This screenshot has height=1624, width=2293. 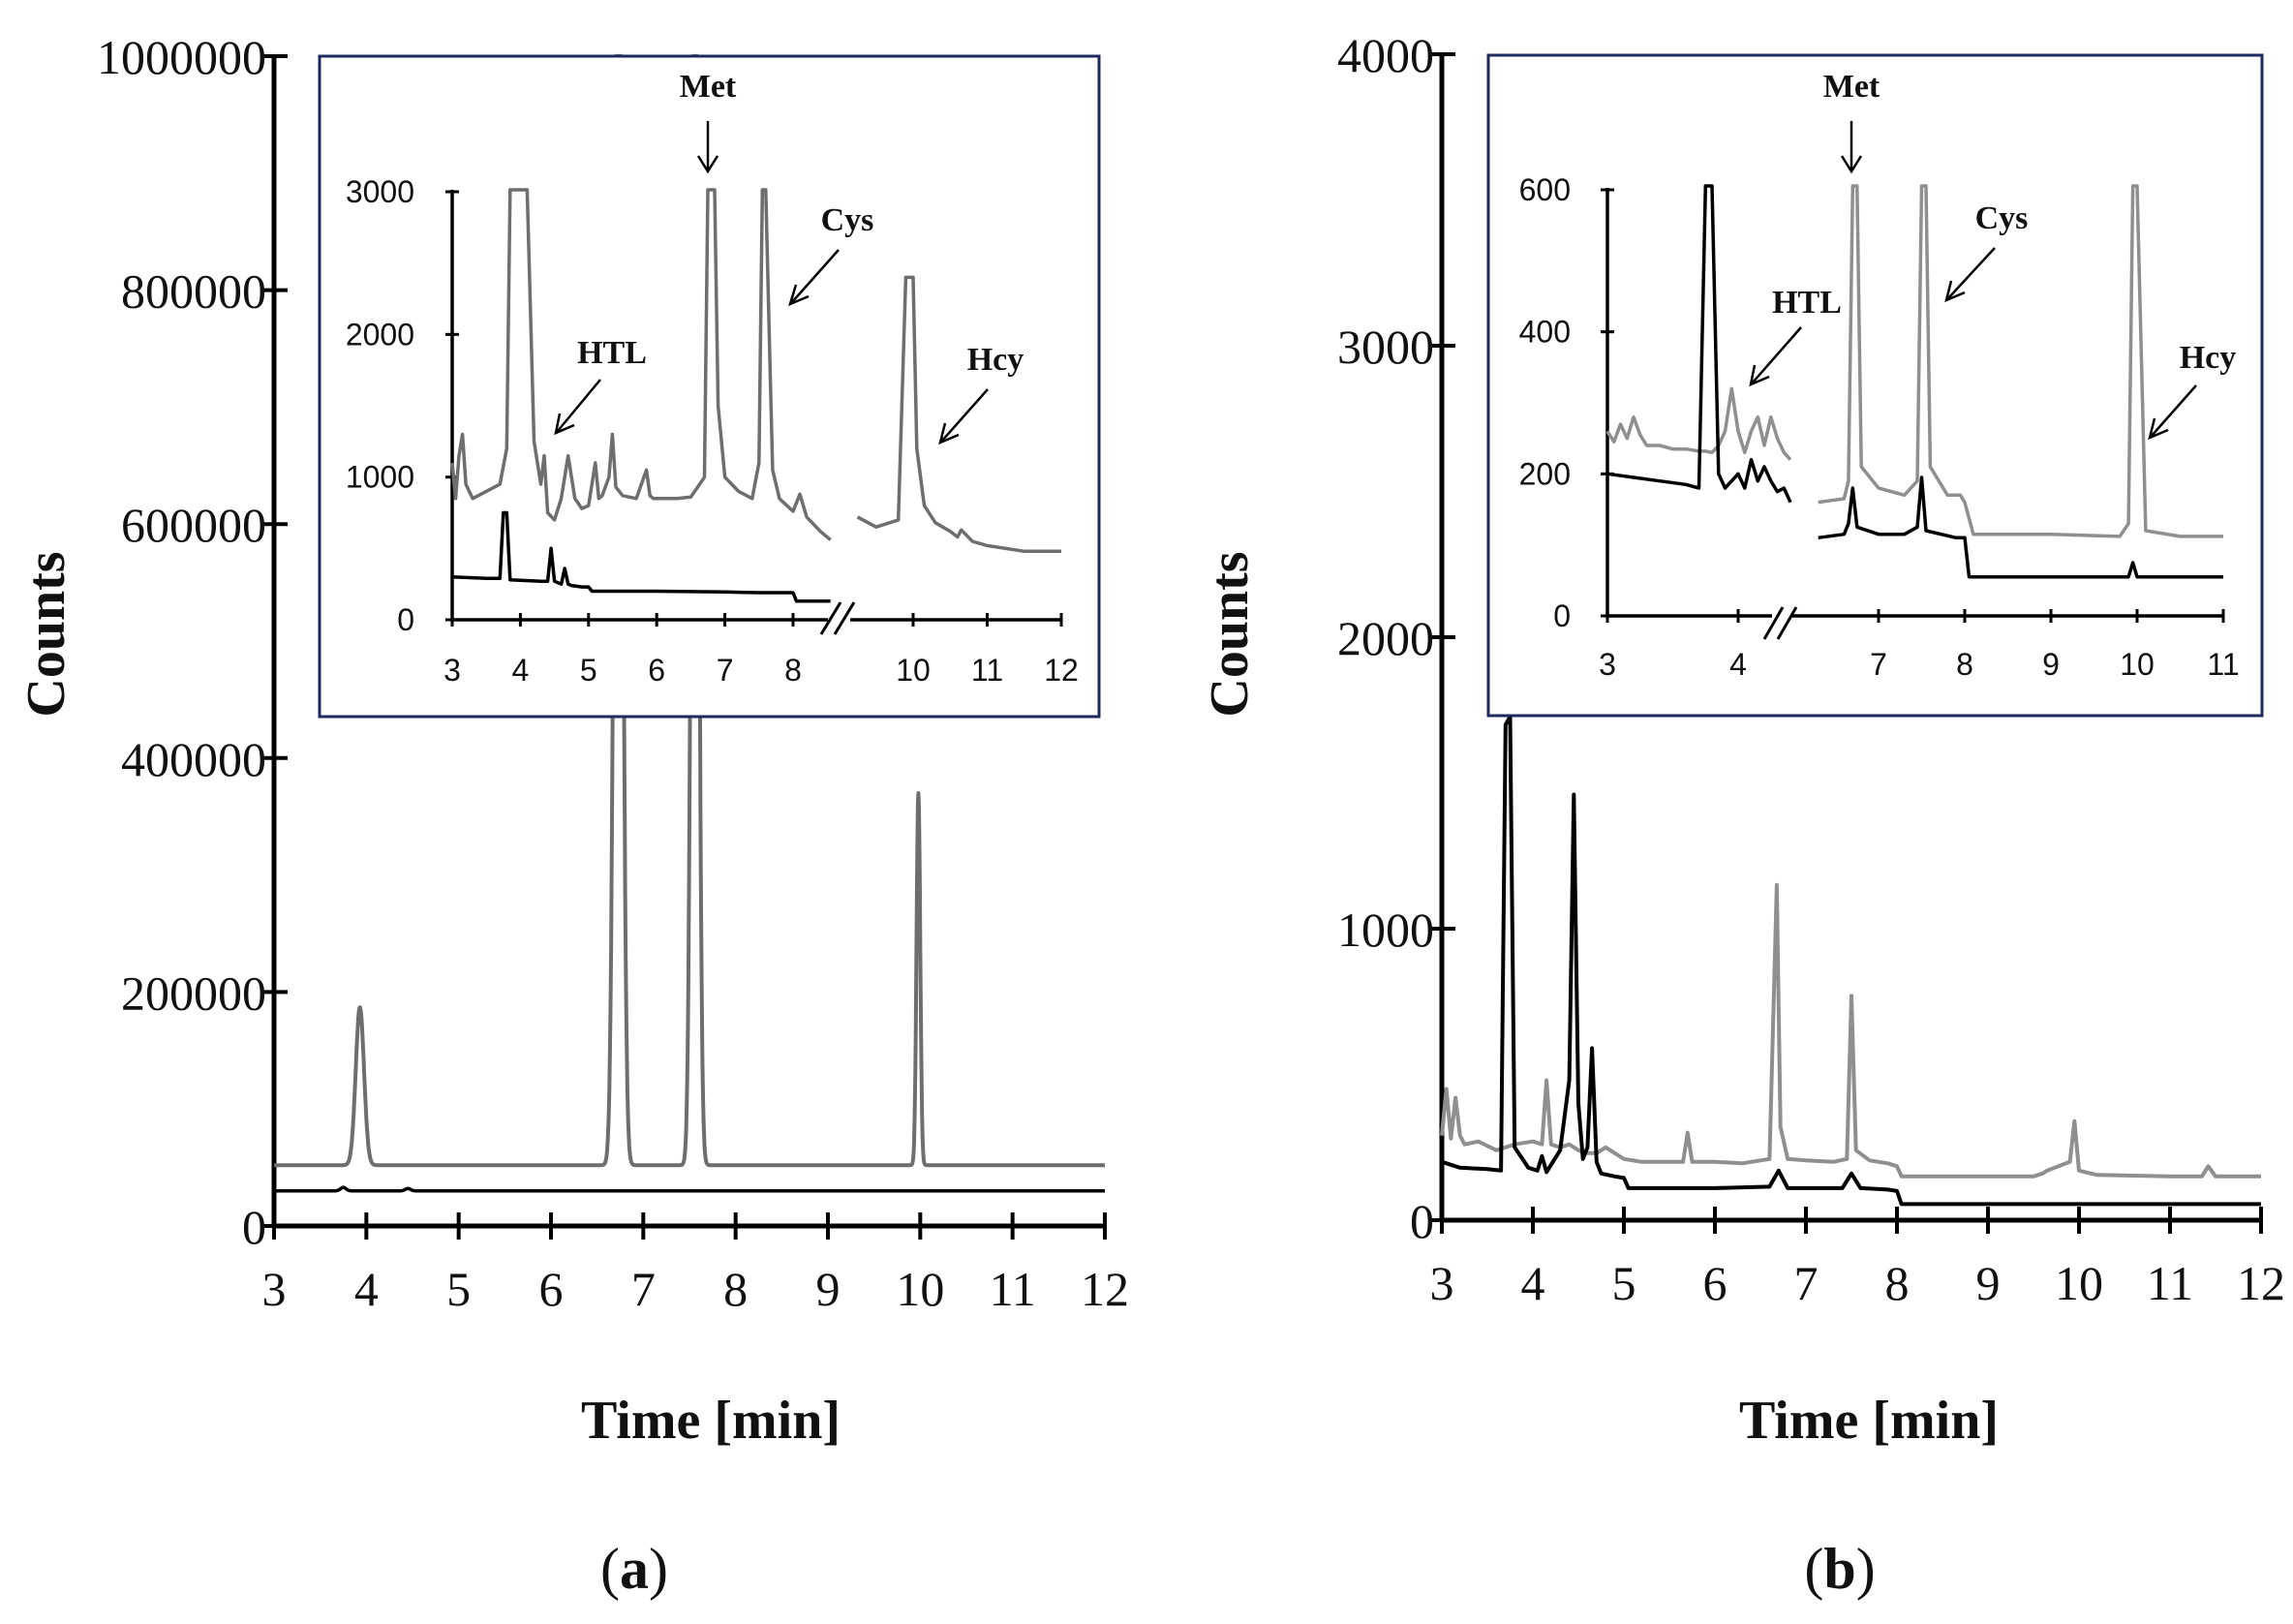 What do you see at coordinates (1385, 347) in the screenshot?
I see `panel-b-y-tick-label: 3000` at bounding box center [1385, 347].